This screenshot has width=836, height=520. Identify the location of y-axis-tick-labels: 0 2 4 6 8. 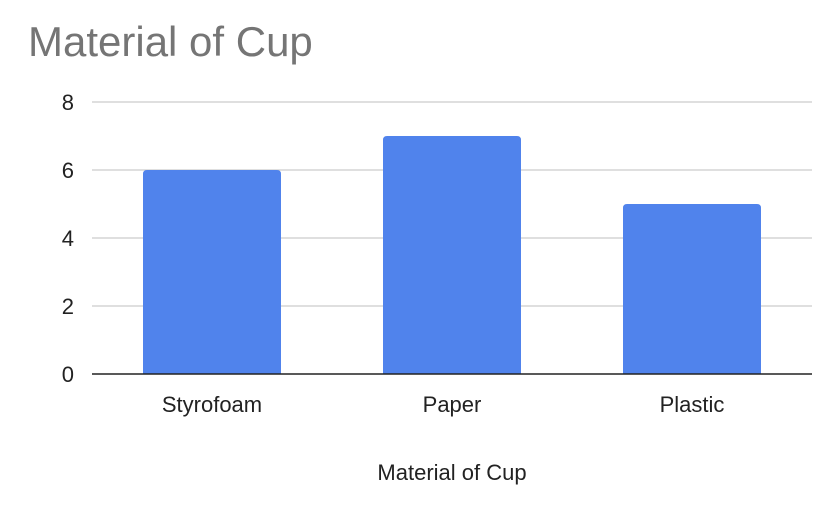
(68, 238).